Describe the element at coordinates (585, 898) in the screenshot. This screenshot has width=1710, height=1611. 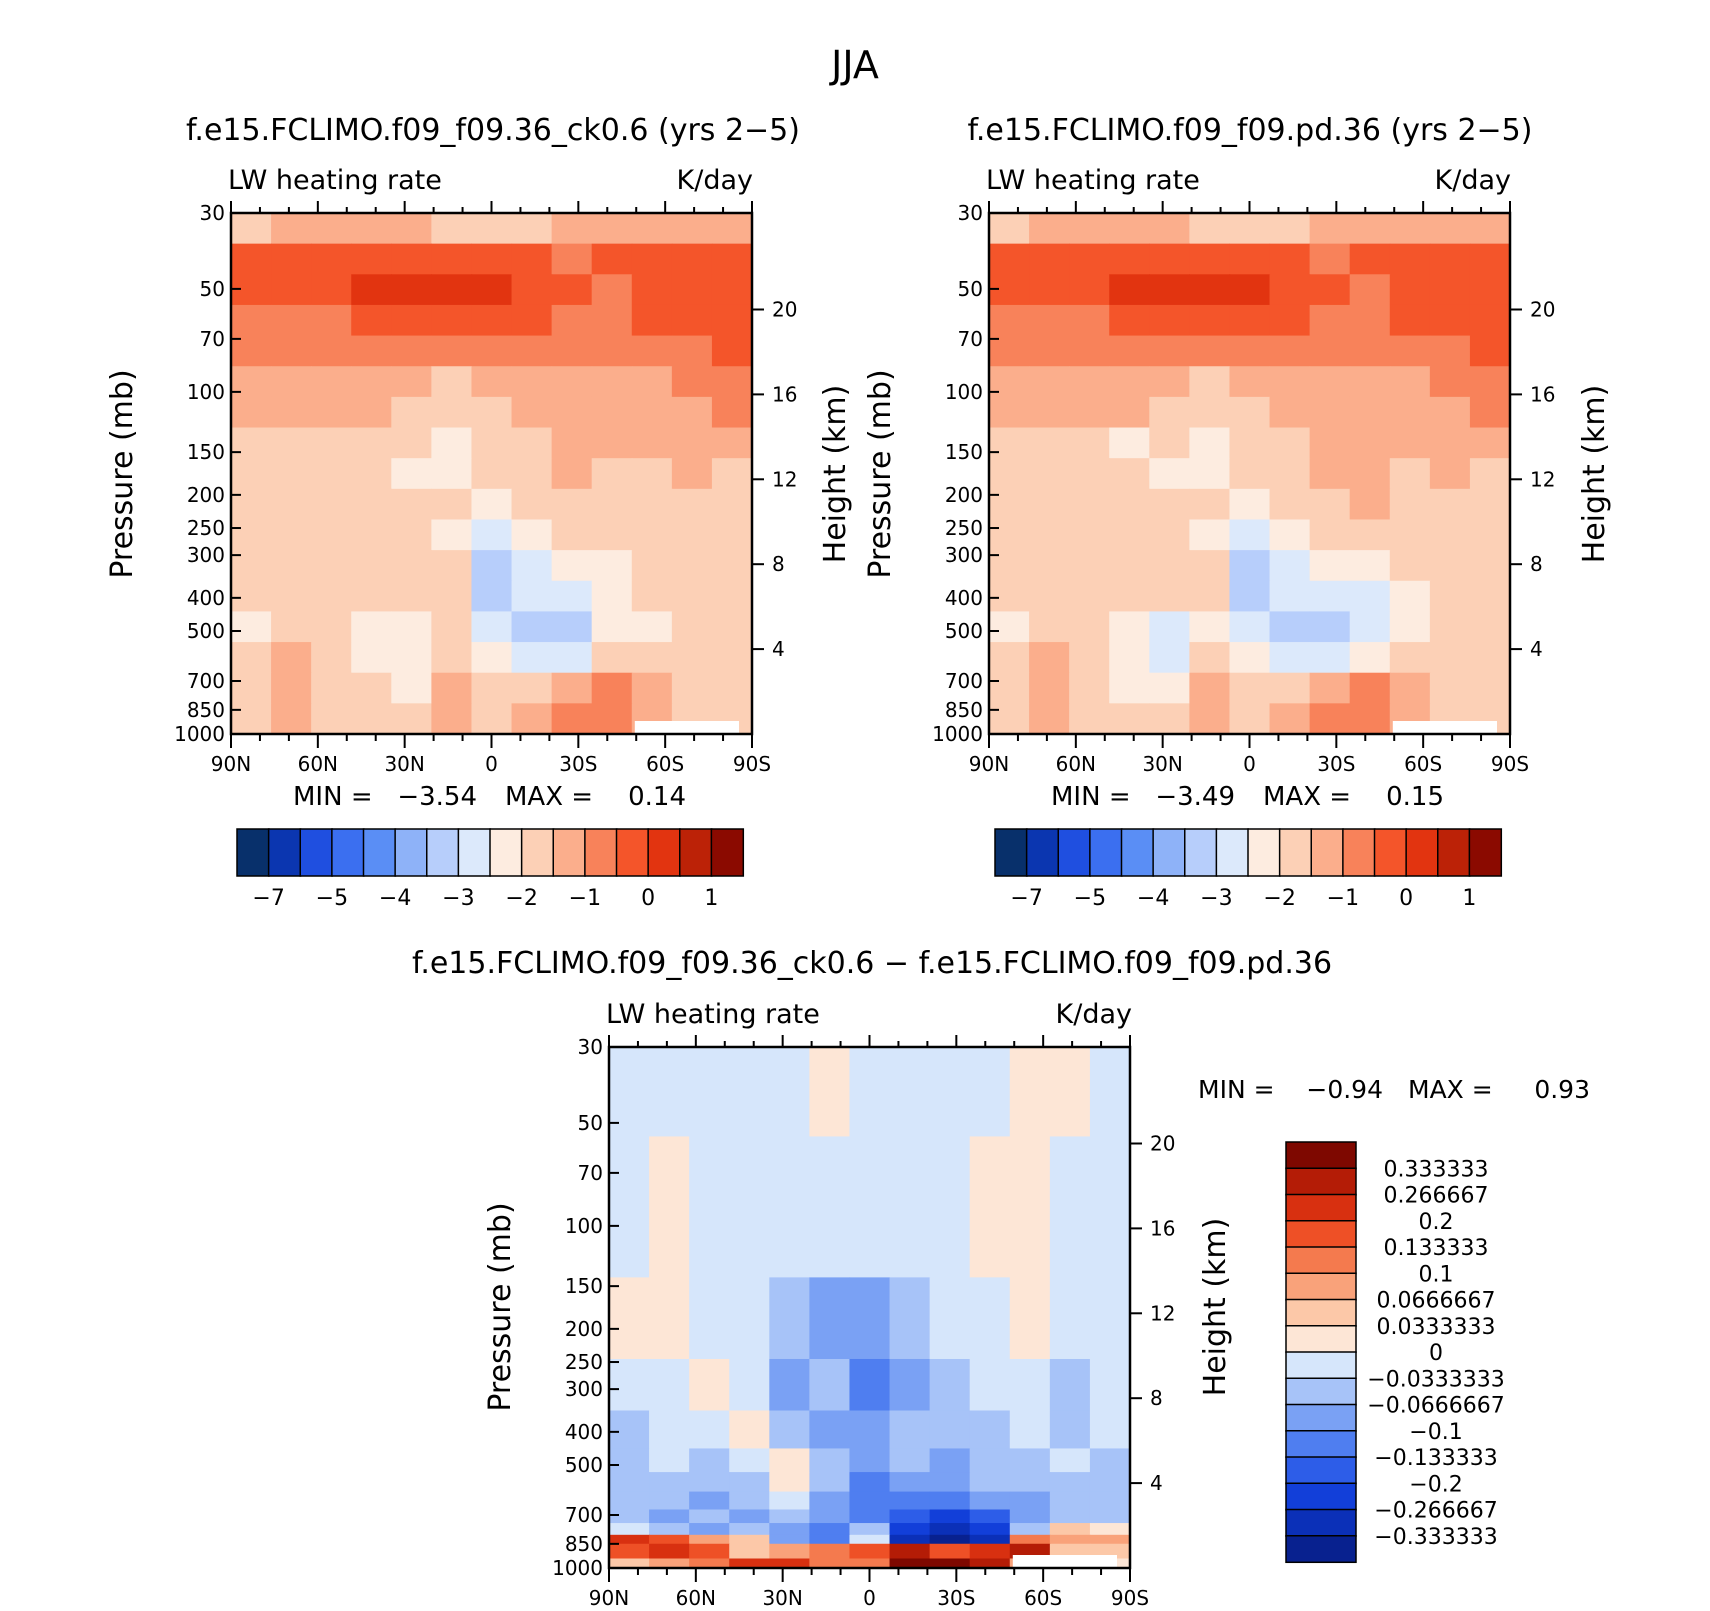
I see `colorbar-label: −1` at that location.